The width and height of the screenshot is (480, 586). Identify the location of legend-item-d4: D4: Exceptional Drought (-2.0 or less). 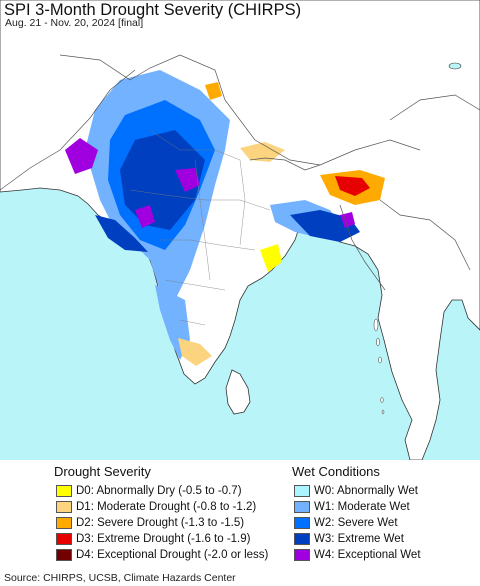
(162, 555).